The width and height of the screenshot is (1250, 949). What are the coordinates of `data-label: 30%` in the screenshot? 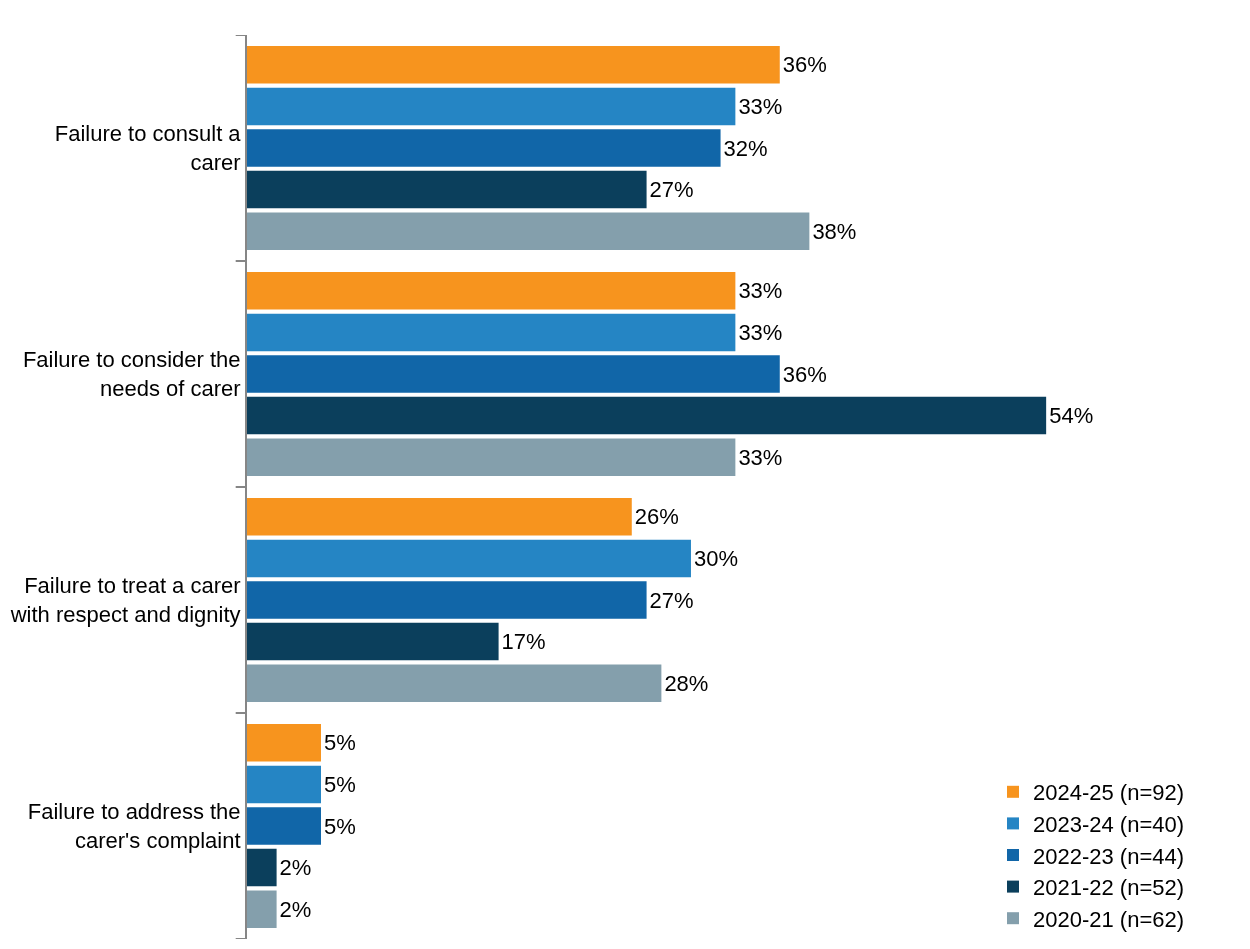 It's located at (716, 558).